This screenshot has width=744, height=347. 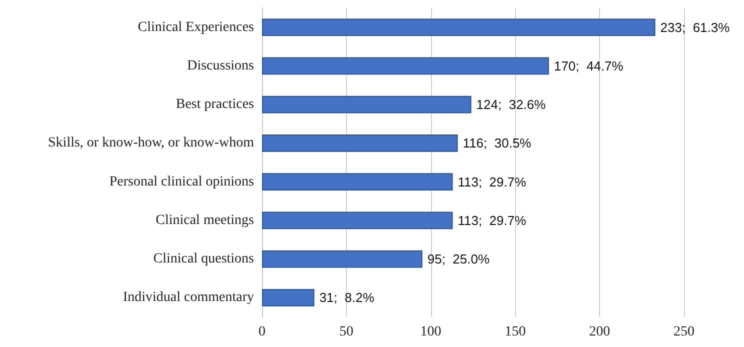 What do you see at coordinates (347, 298) in the screenshot?
I see `data-label: 31; 8.2%` at bounding box center [347, 298].